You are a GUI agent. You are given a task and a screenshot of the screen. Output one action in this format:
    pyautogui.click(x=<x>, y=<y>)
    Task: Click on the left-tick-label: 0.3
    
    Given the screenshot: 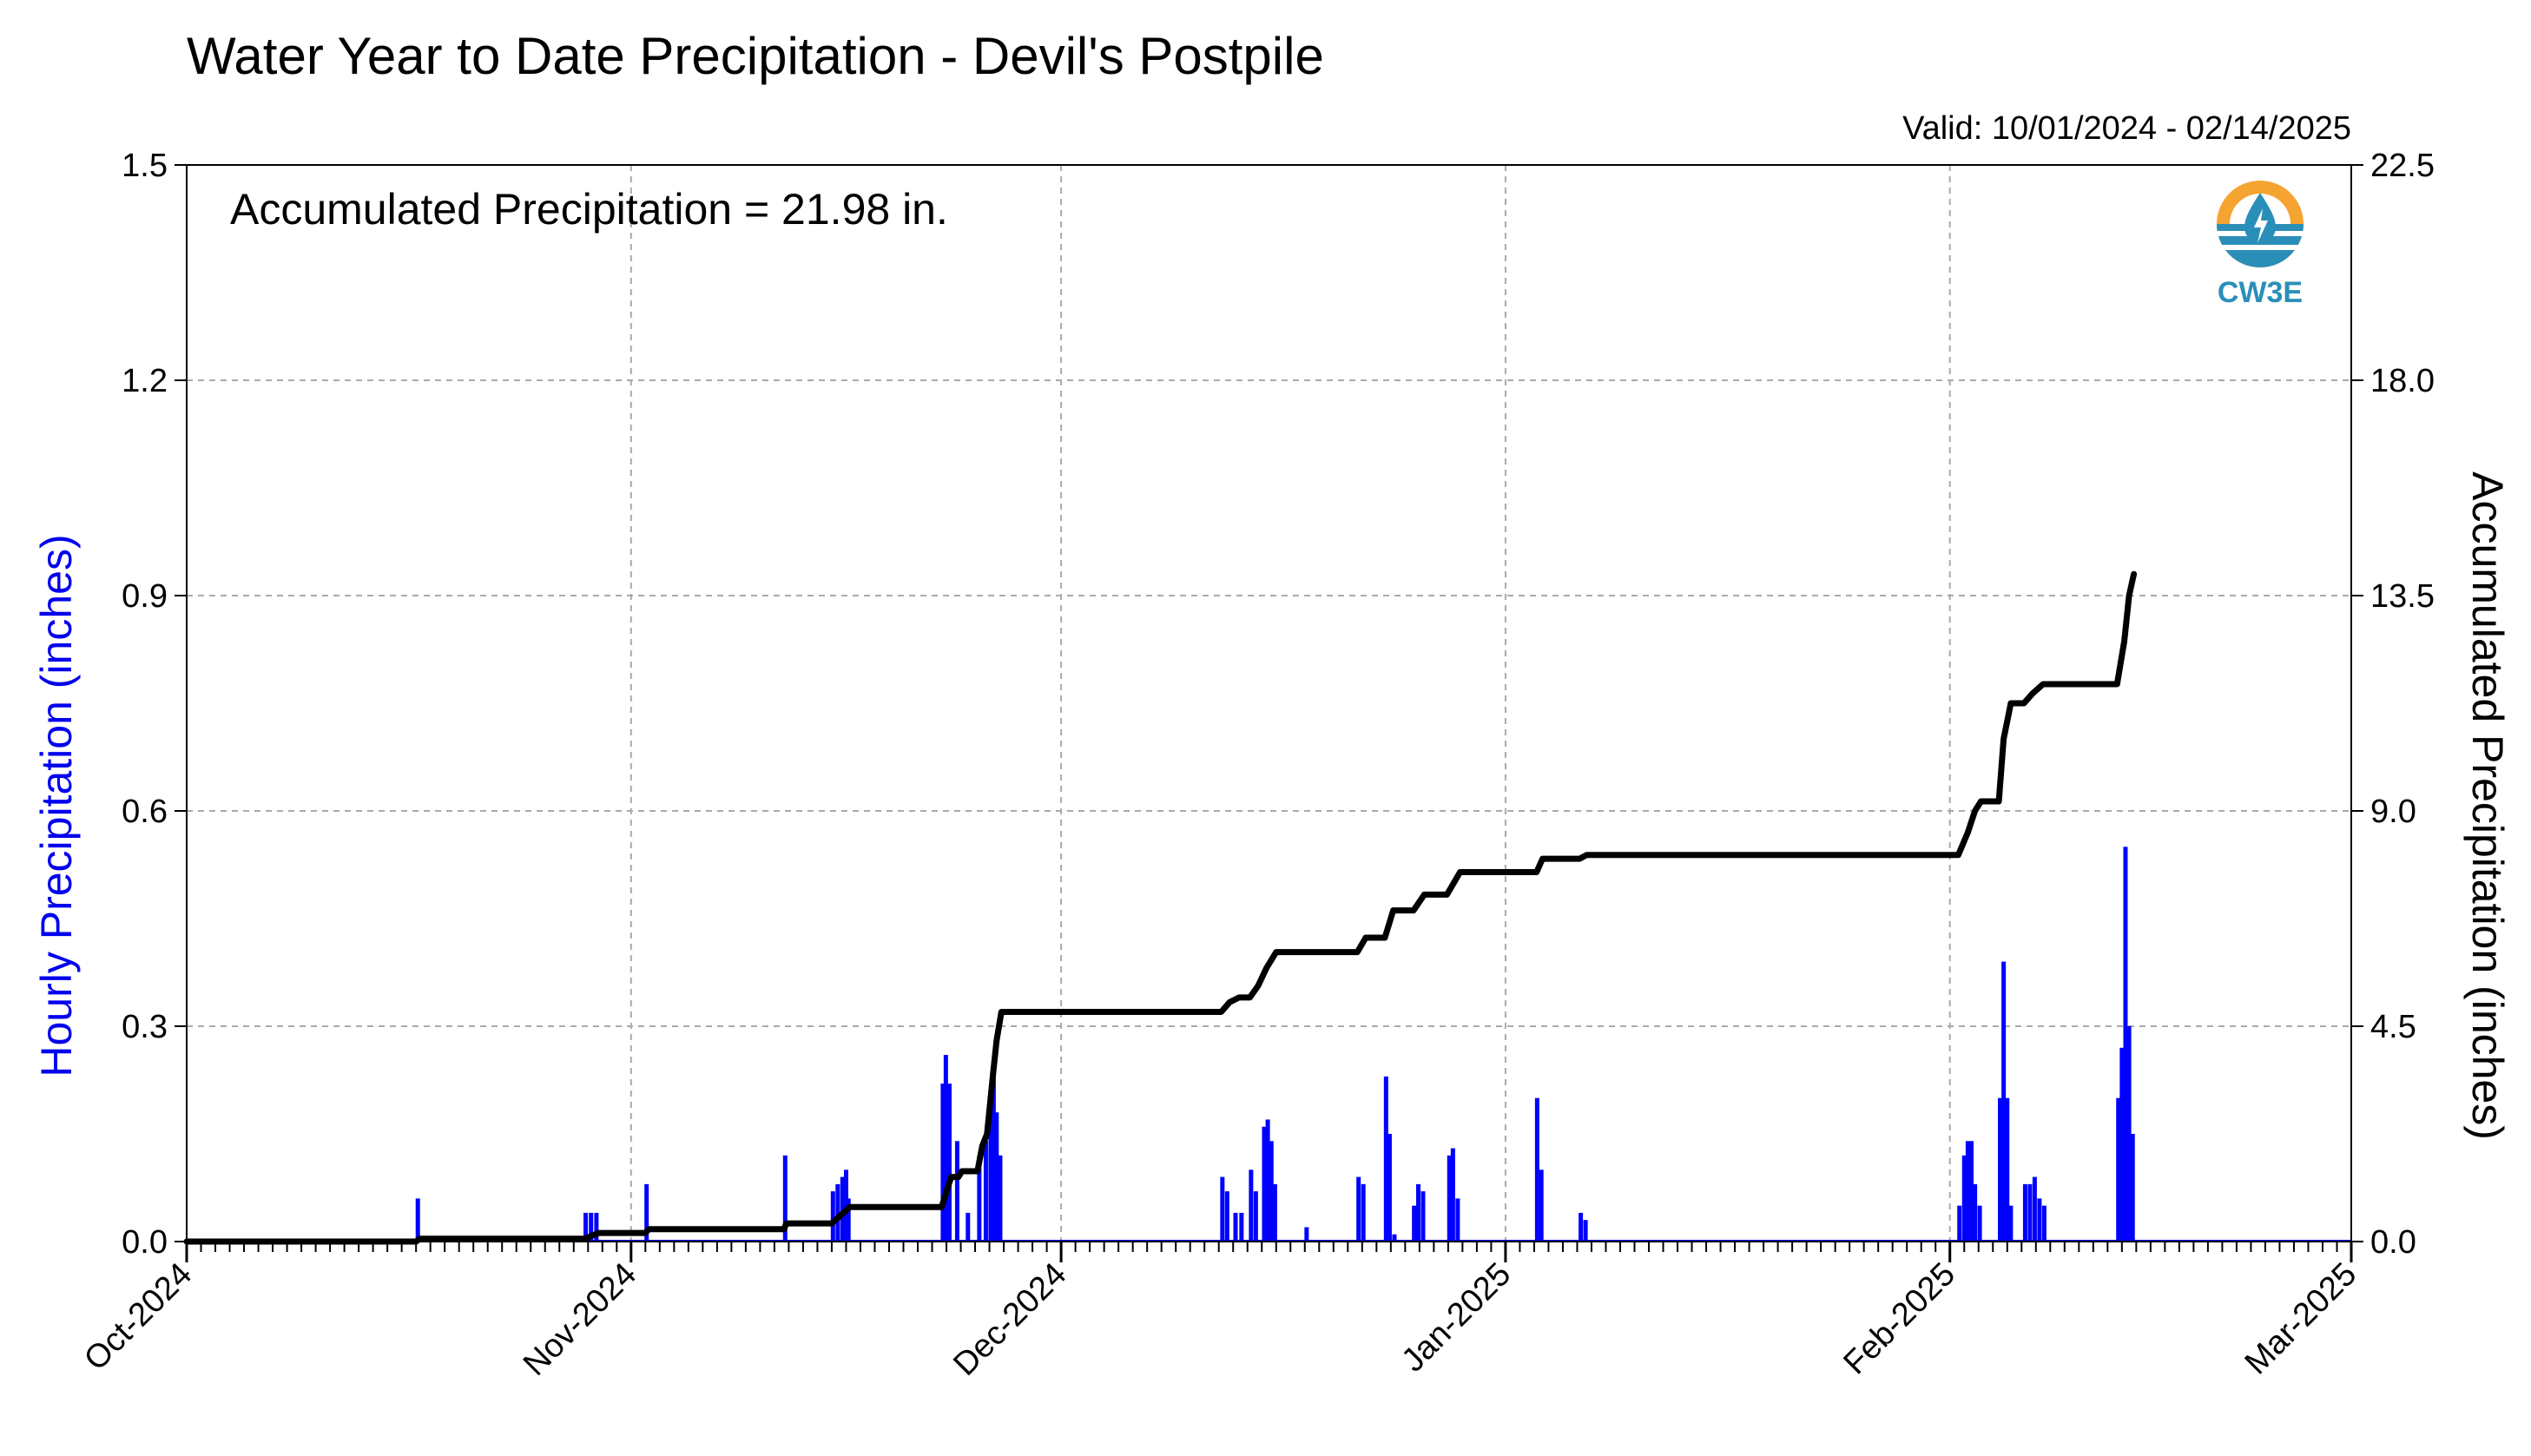 What is the action you would take?
    pyautogui.click(x=145, y=1027)
    